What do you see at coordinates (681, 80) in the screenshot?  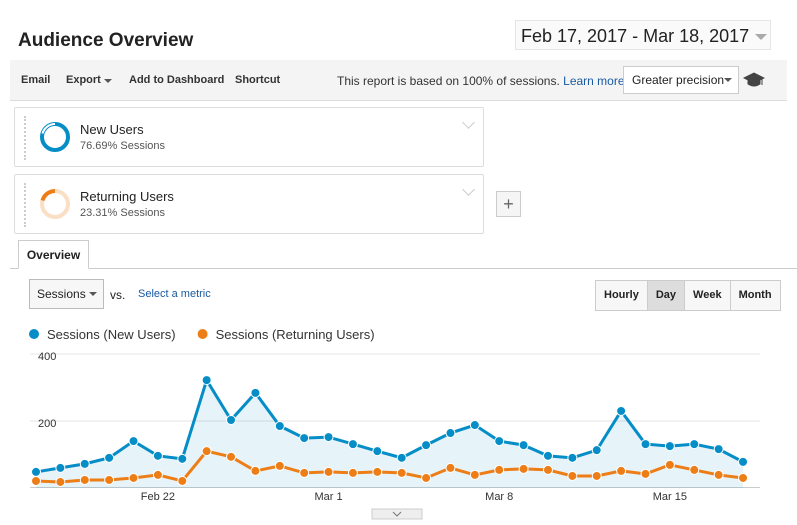 I see `precision-select: Greater precision` at bounding box center [681, 80].